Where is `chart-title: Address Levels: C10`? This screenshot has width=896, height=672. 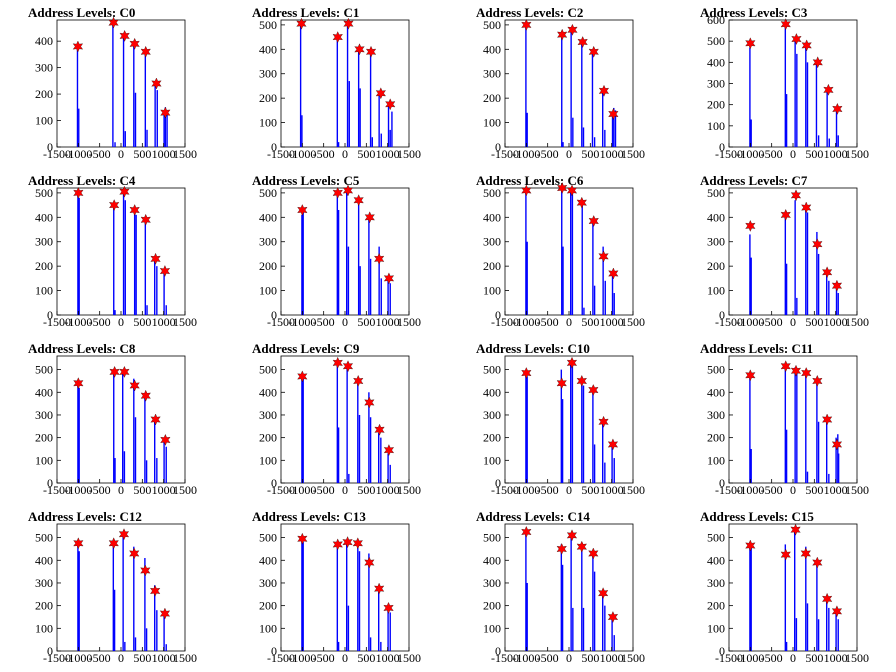 chart-title: Address Levels: C10 is located at coordinates (533, 348).